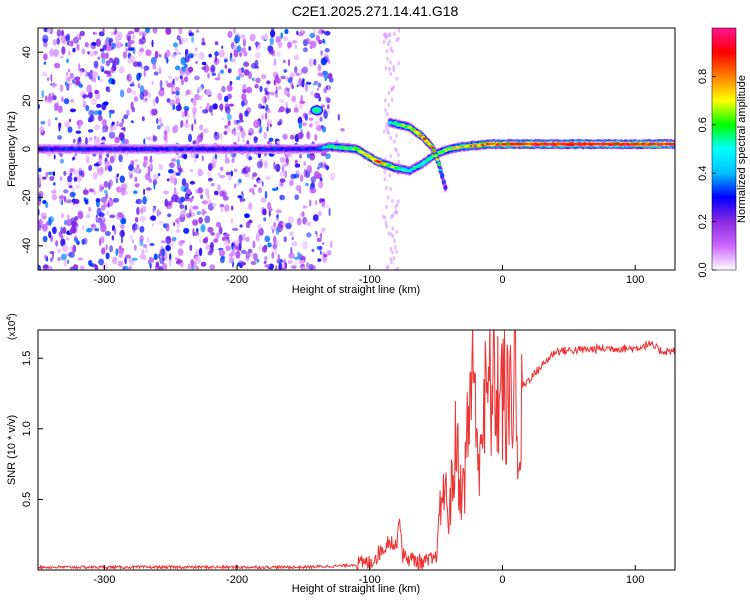 Image resolution: width=750 pixels, height=600 pixels. Describe the element at coordinates (12, 450) in the screenshot. I see `snr-y-label: SNR (10 * v/v)` at that location.